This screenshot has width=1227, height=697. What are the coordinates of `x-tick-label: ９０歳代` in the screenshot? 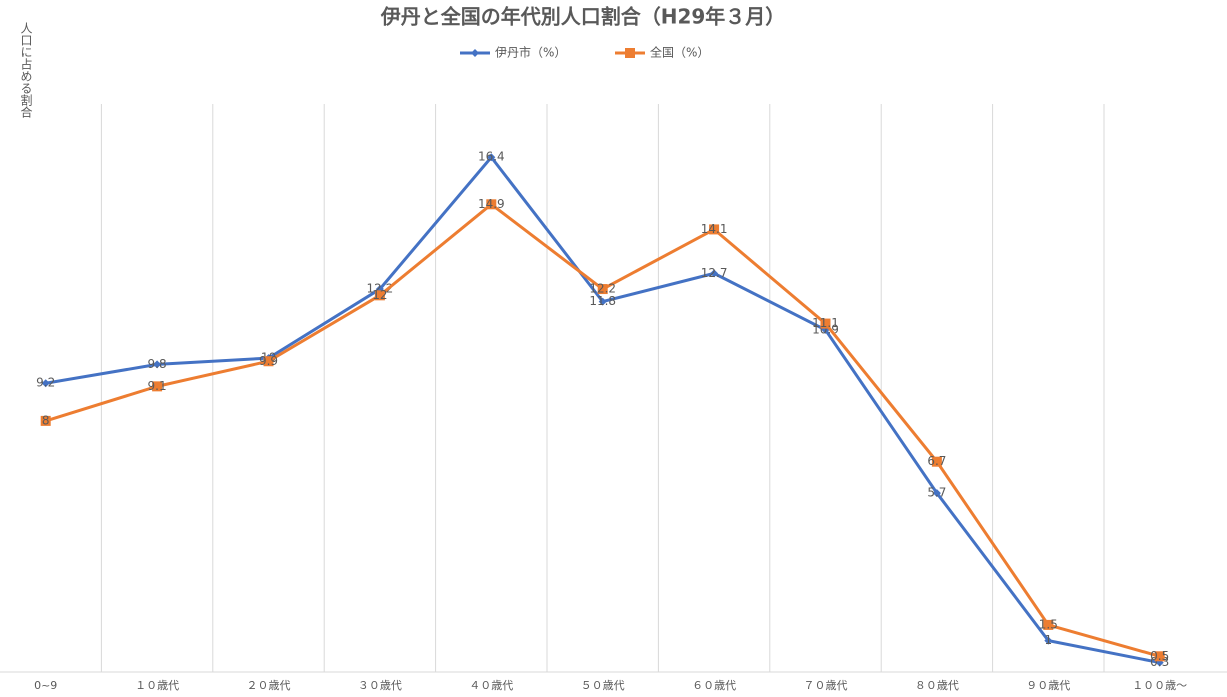 It's located at (1048, 685).